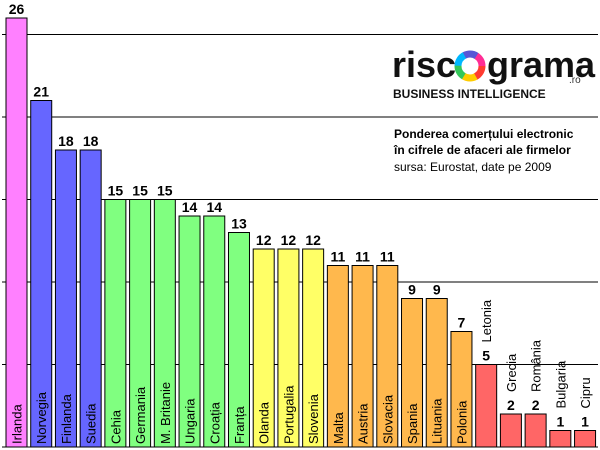 Image resolution: width=600 pixels, height=450 pixels. What do you see at coordinates (91, 423) in the screenshot?
I see `category-label: Suedia` at bounding box center [91, 423].